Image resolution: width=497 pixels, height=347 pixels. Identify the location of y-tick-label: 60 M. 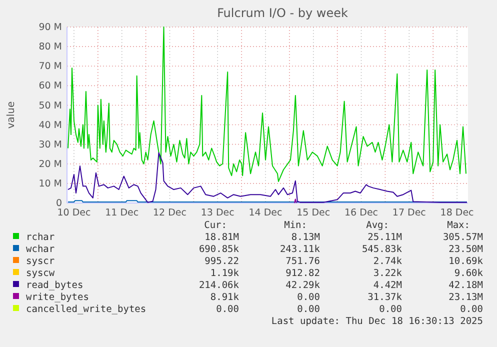
(50, 86).